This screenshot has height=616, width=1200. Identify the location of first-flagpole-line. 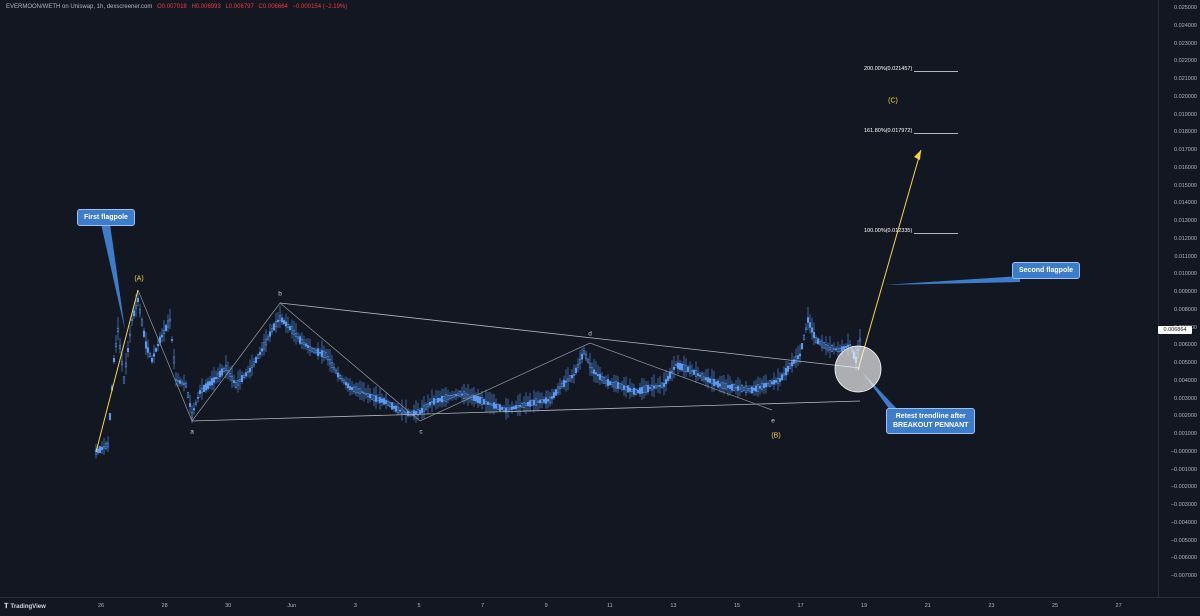
(117, 371).